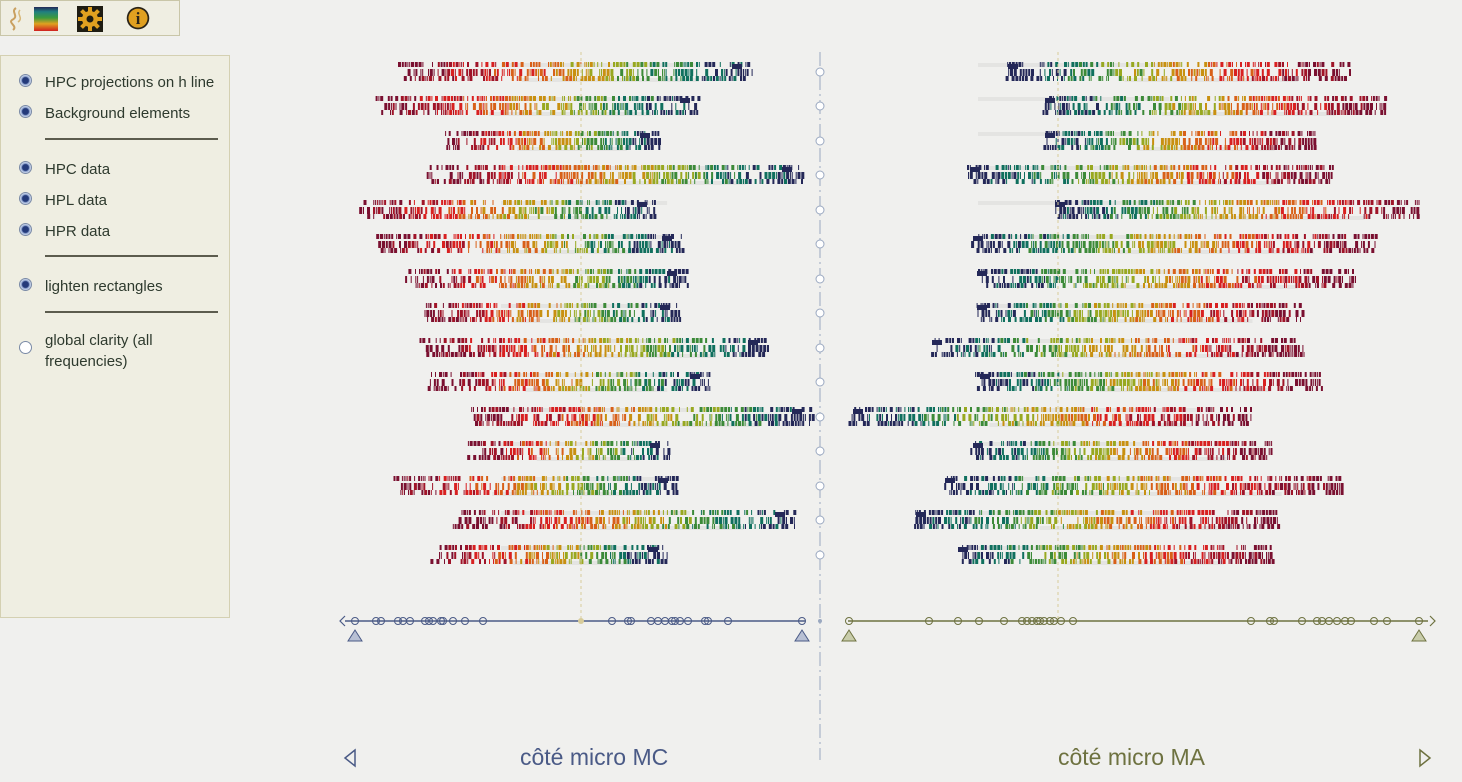  What do you see at coordinates (131, 312) in the screenshot?
I see `divider` at bounding box center [131, 312].